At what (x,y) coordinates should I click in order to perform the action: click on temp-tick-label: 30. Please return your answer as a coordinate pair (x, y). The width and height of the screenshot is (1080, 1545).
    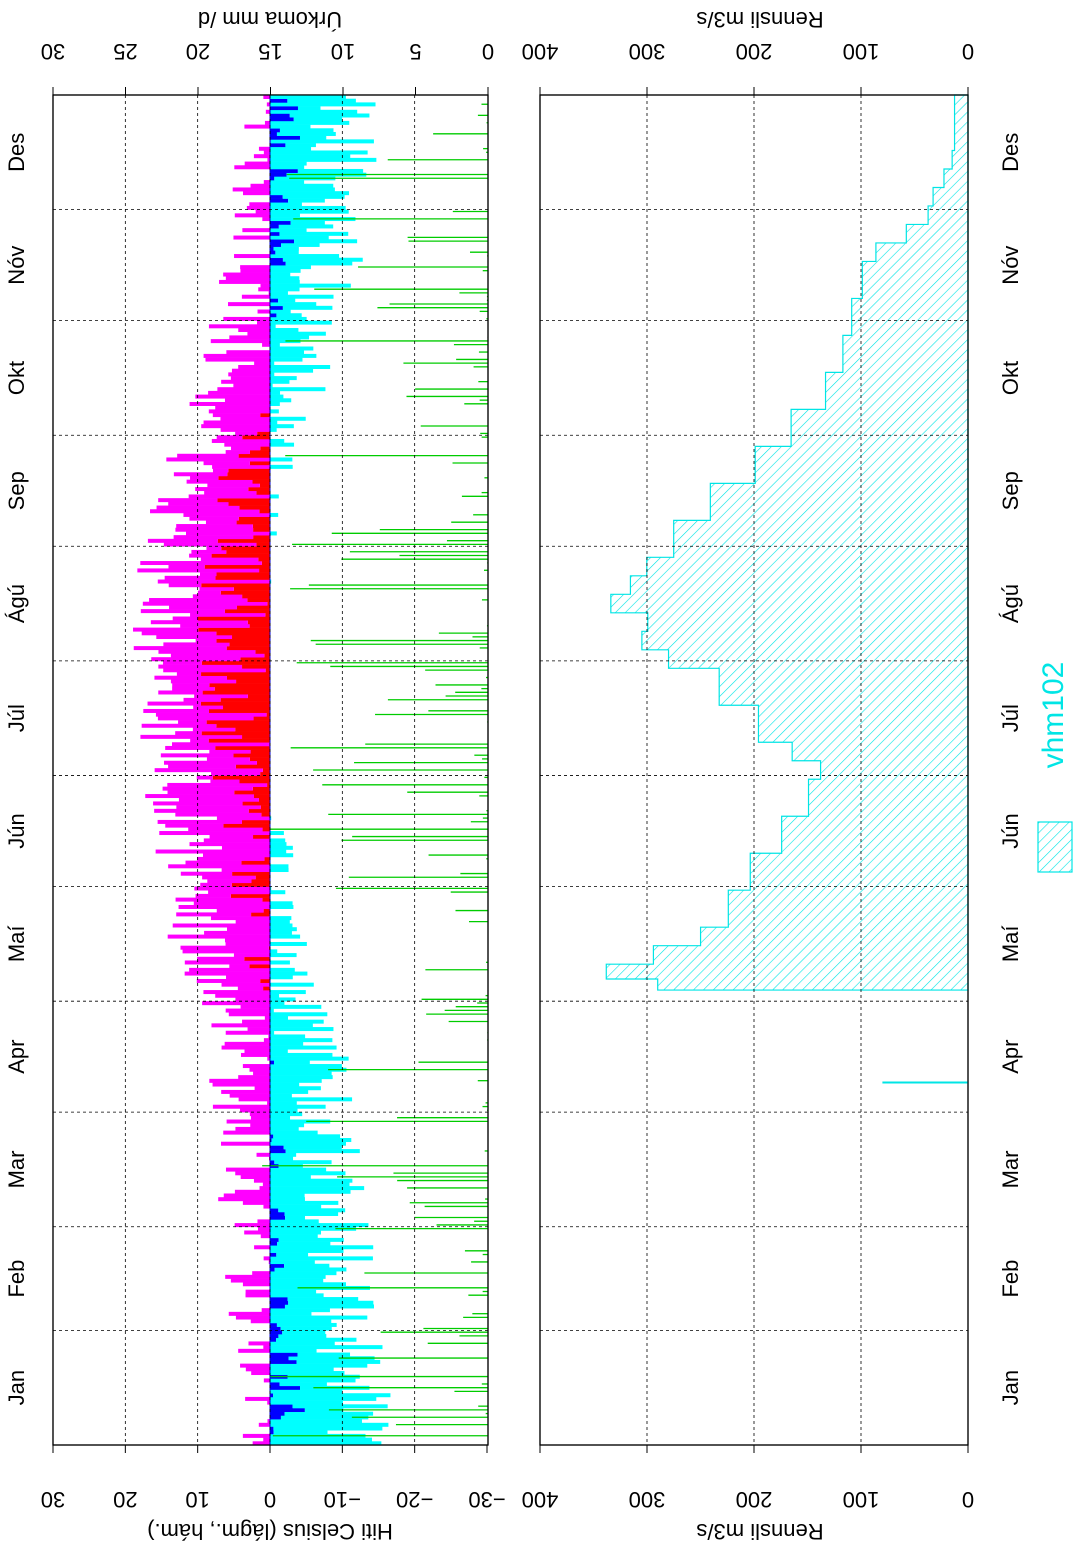
    Looking at the image, I should click on (53, 1499).